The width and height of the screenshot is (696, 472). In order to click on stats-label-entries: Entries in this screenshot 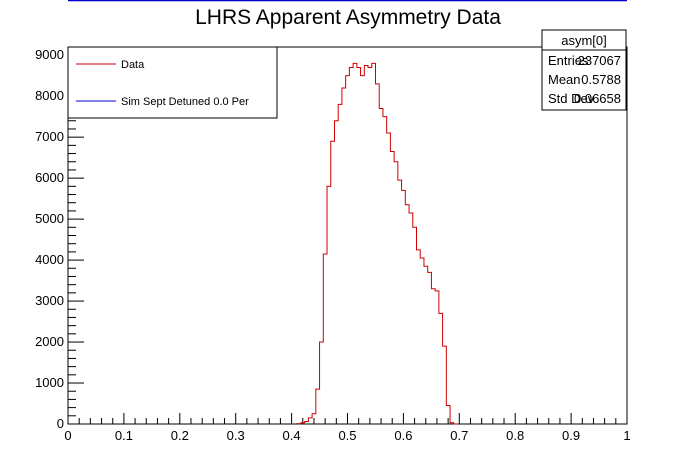, I will do `click(568, 60)`.